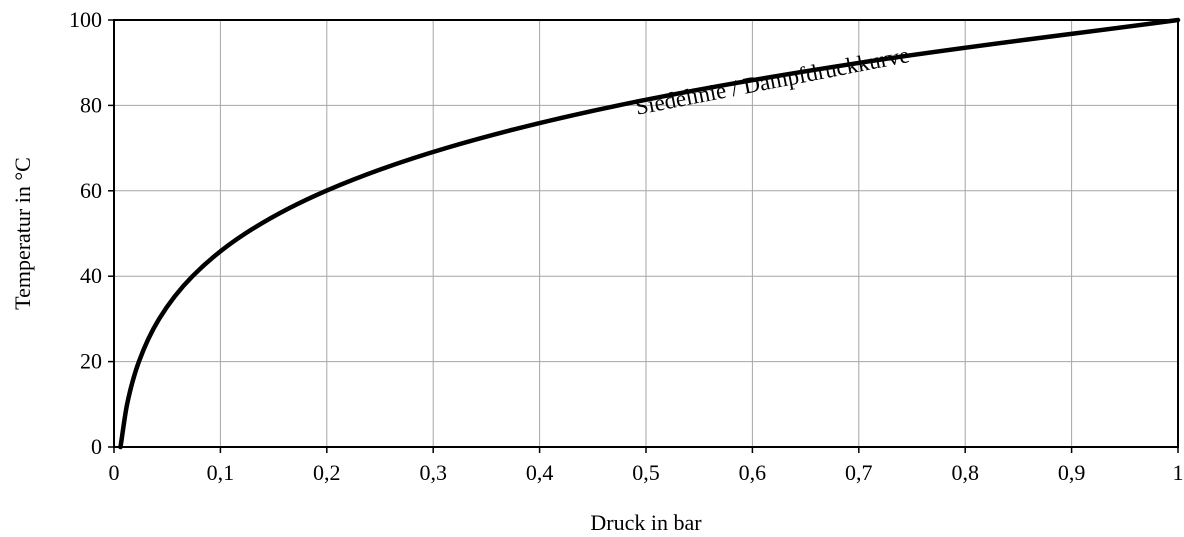 This screenshot has height=537, width=1184. Describe the element at coordinates (753, 472) in the screenshot. I see `x-tick-label: 0,6` at that location.